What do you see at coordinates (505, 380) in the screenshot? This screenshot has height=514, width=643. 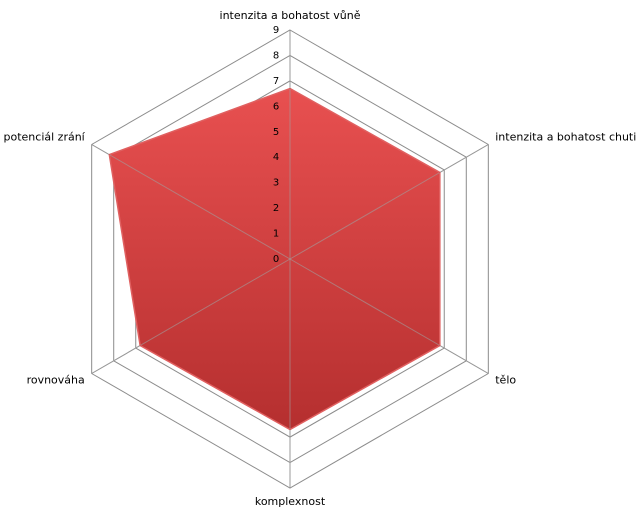 I see `category-label: tělo` at bounding box center [505, 380].